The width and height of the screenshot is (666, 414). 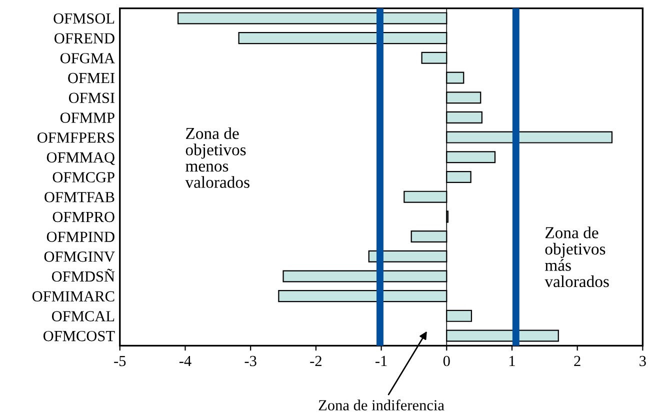 What do you see at coordinates (217, 157) in the screenshot?
I see `annotation: Zona de objetivos menos valorados` at bounding box center [217, 157].